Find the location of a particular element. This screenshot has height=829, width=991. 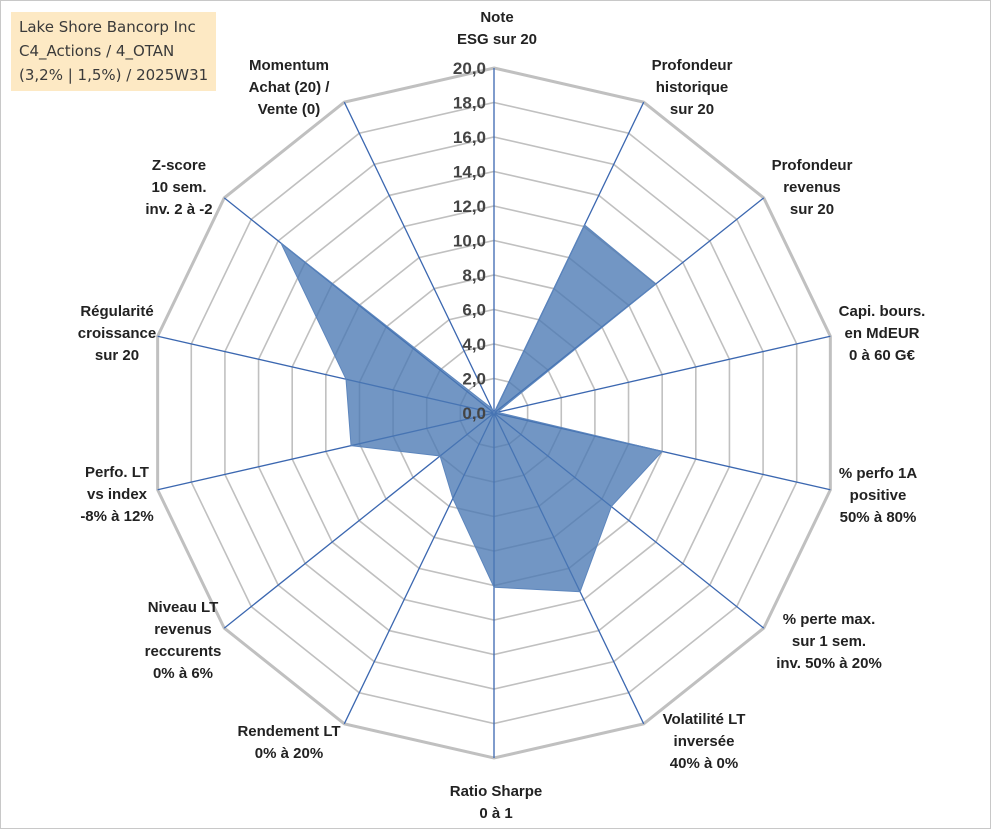

axis-label-13-line-2: Vente (0) is located at coordinates (289, 109).